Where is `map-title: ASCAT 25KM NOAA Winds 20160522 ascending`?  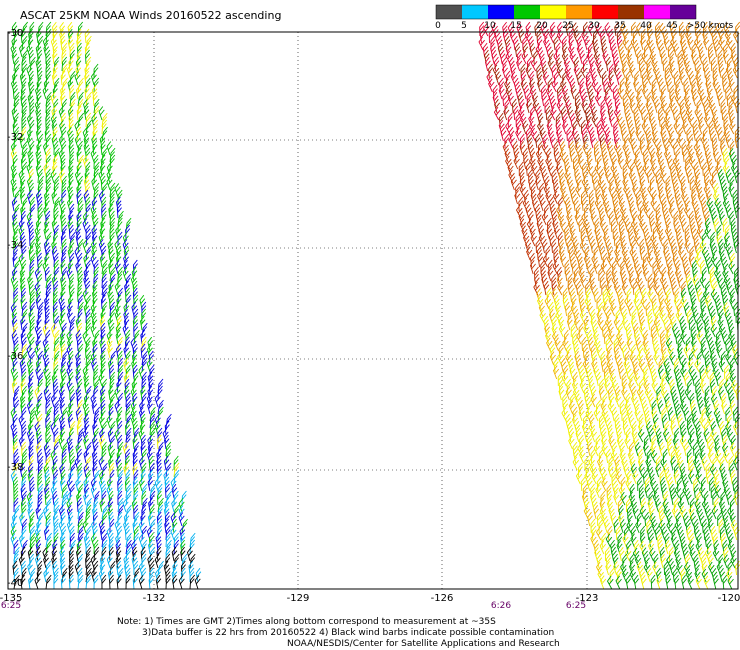
map-title: ASCAT 25KM NOAA Winds 20160522 ascending is located at coordinates (151, 15).